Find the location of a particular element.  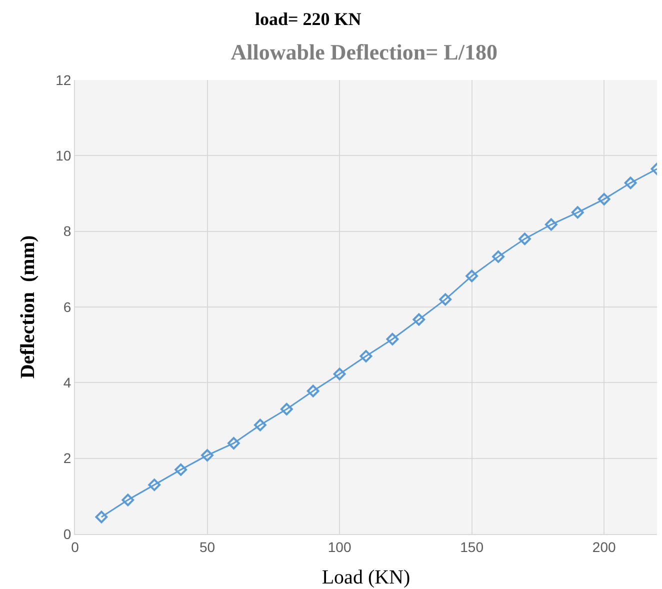

chart-title: Allowable Deflection= L/180 is located at coordinates (364, 52).